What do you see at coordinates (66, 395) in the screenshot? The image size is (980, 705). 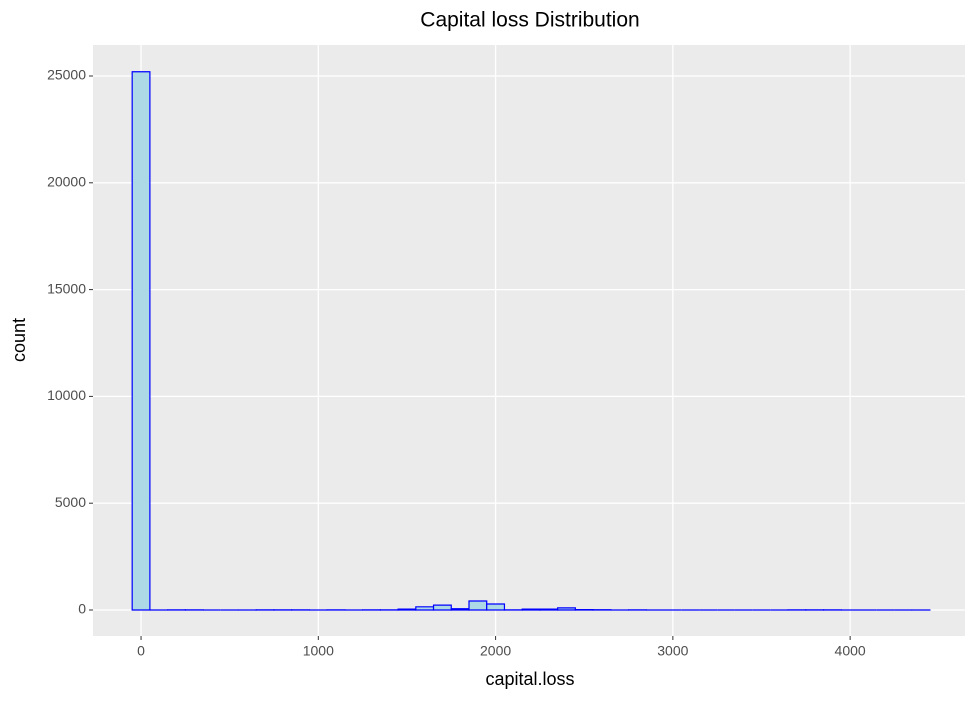 I see `y-tick-label: 10000` at bounding box center [66, 395].